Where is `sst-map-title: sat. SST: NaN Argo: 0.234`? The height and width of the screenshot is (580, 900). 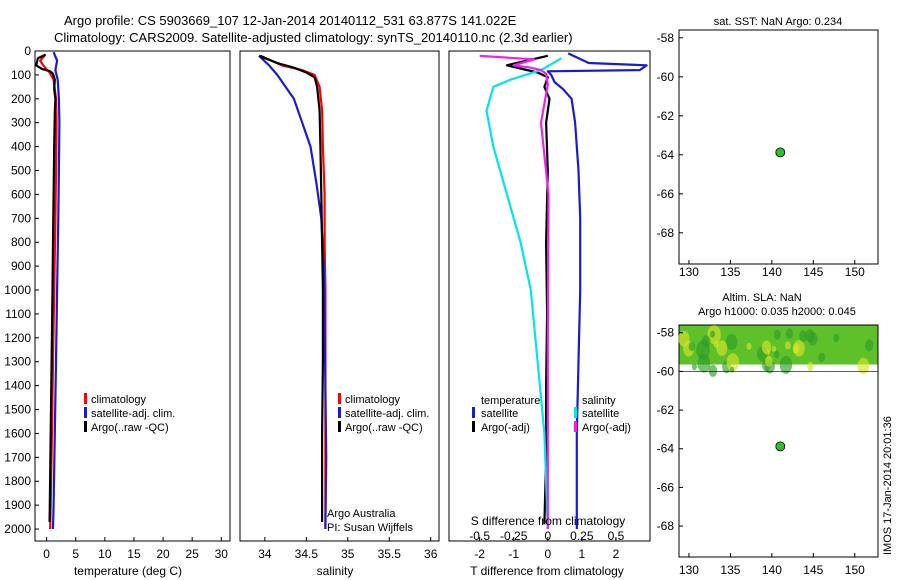 sst-map-title: sat. SST: NaN Argo: 0.234 is located at coordinates (778, 22).